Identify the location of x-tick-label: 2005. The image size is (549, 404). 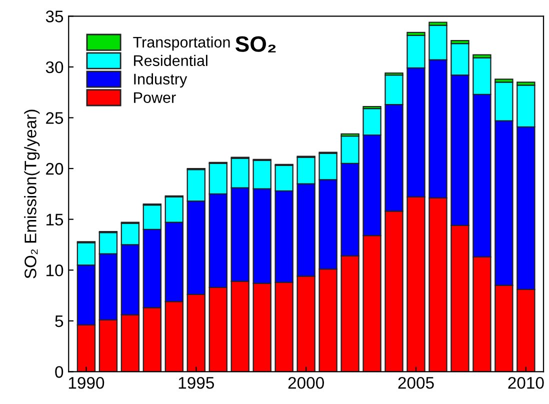
(416, 382).